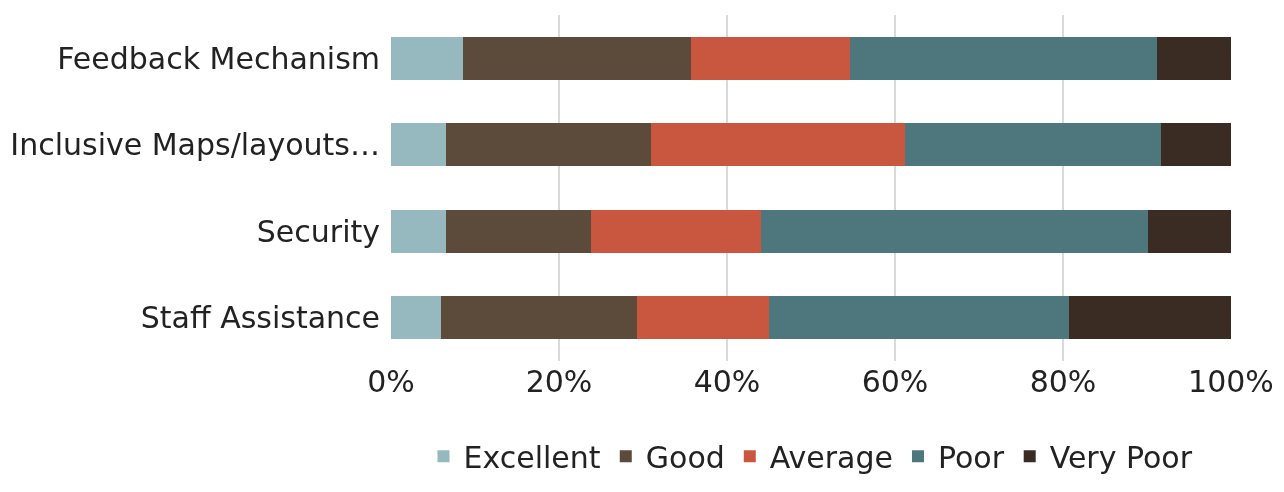 This screenshot has width=1284, height=492. I want to click on legend-label: Good, so click(685, 457).